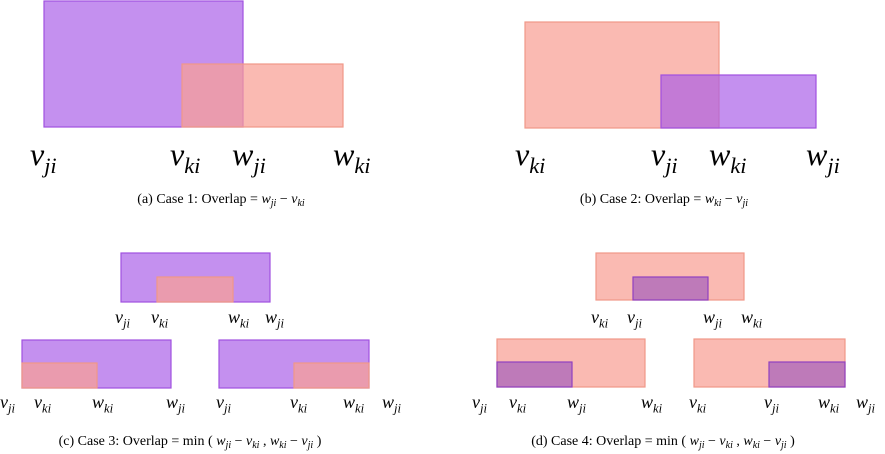 The height and width of the screenshot is (454, 885). What do you see at coordinates (194, 441) in the screenshot?
I see `operator: min` at bounding box center [194, 441].